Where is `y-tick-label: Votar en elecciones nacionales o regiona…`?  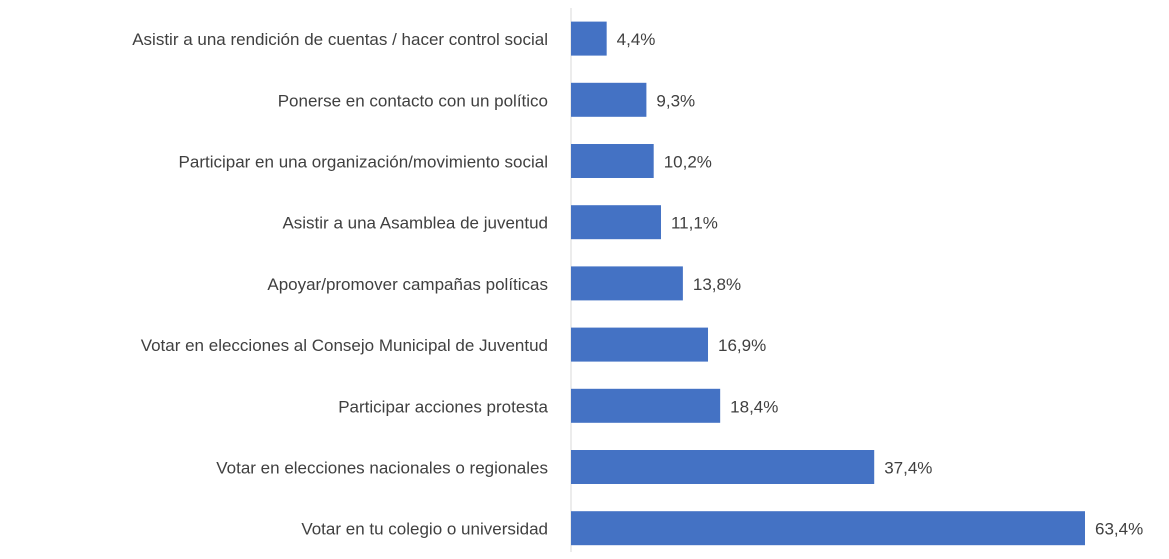
y-tick-label: Votar en elecciones nacionales o regiona… is located at coordinates (382, 467).